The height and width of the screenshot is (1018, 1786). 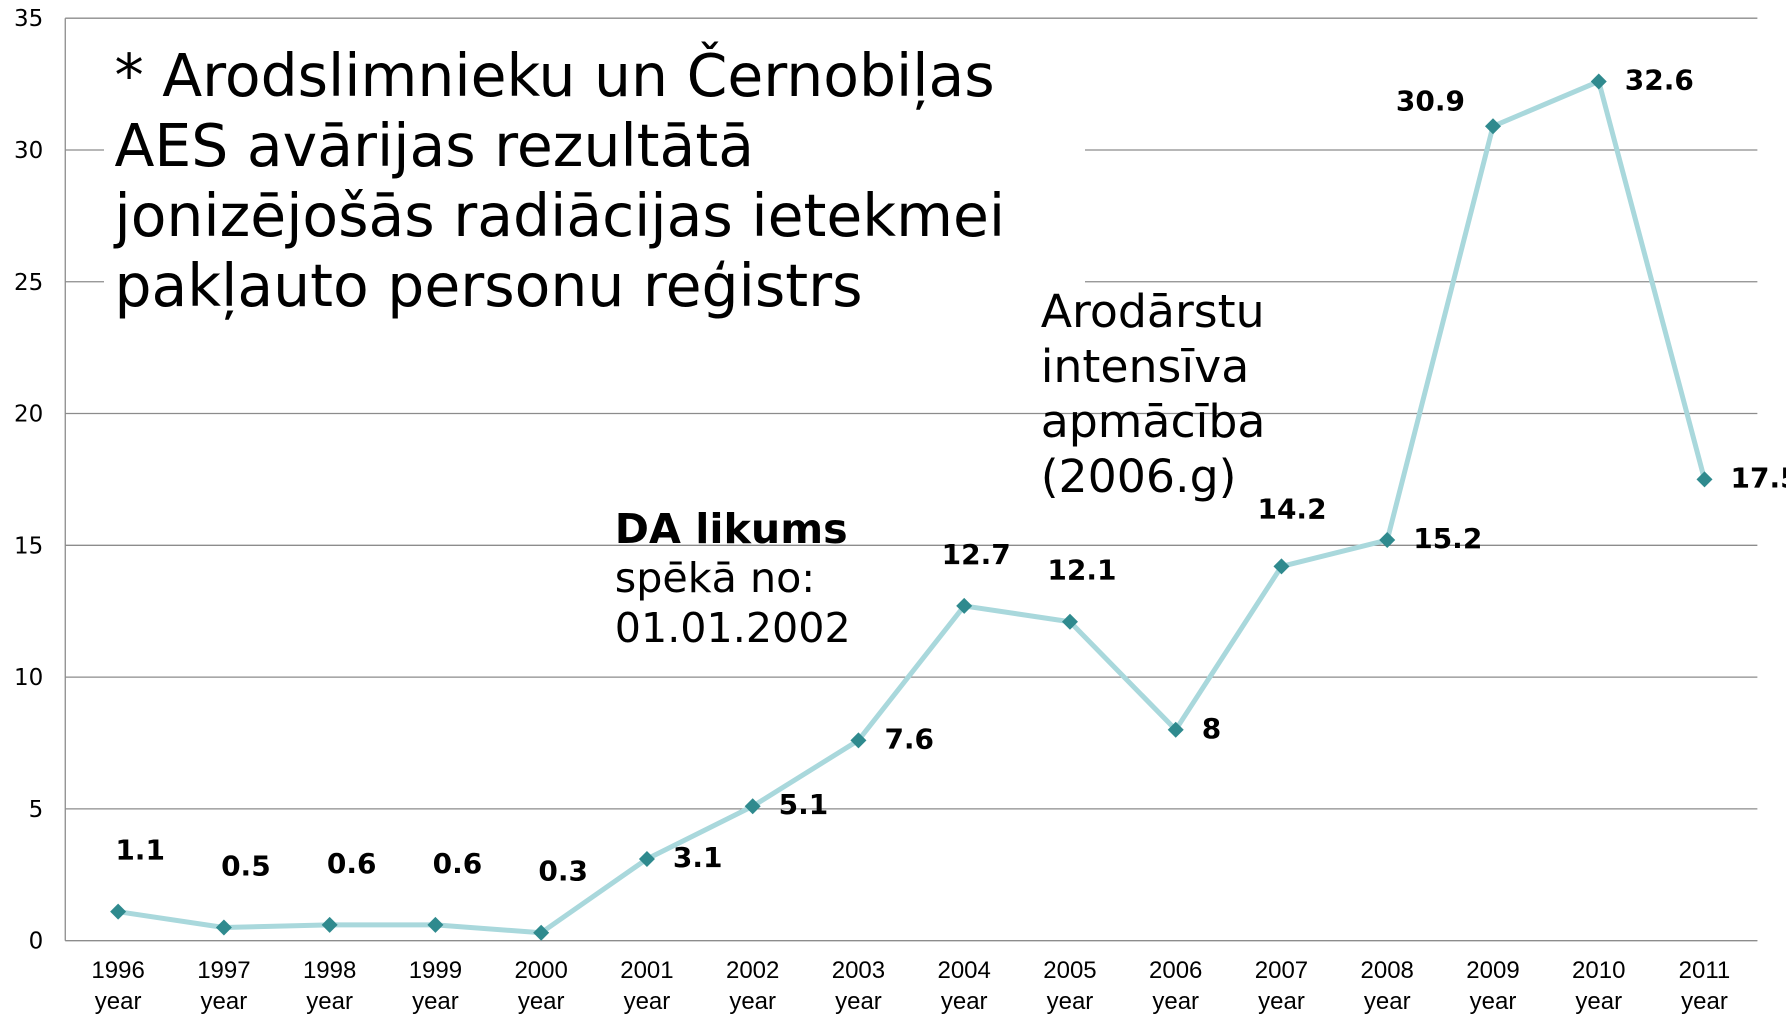 What do you see at coordinates (28, 415) in the screenshot?
I see `y-tick-label: 20` at bounding box center [28, 415].